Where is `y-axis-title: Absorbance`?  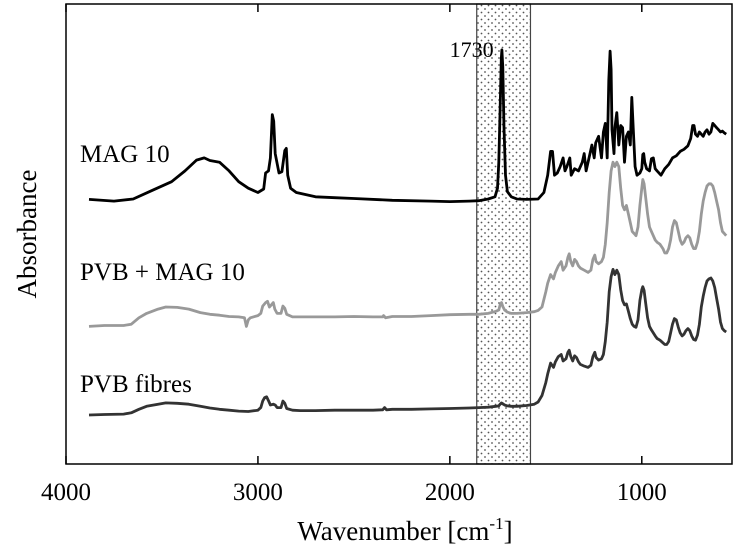
y-axis-title: Absorbance is located at coordinates (27, 234).